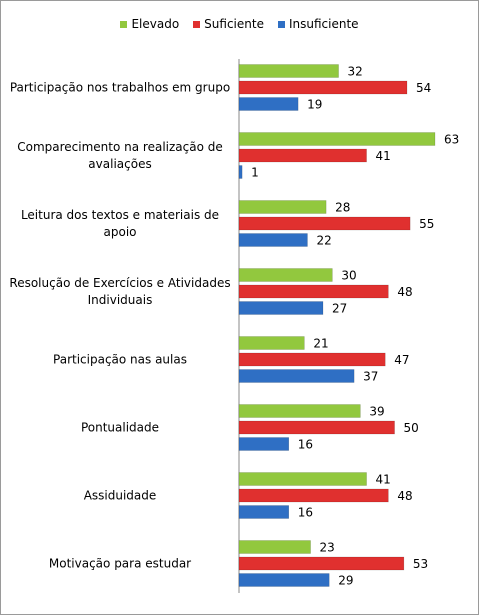 The width and height of the screenshot is (479, 615). I want to click on legend: Elevado Suficiente Insuficiente, so click(239, 24).